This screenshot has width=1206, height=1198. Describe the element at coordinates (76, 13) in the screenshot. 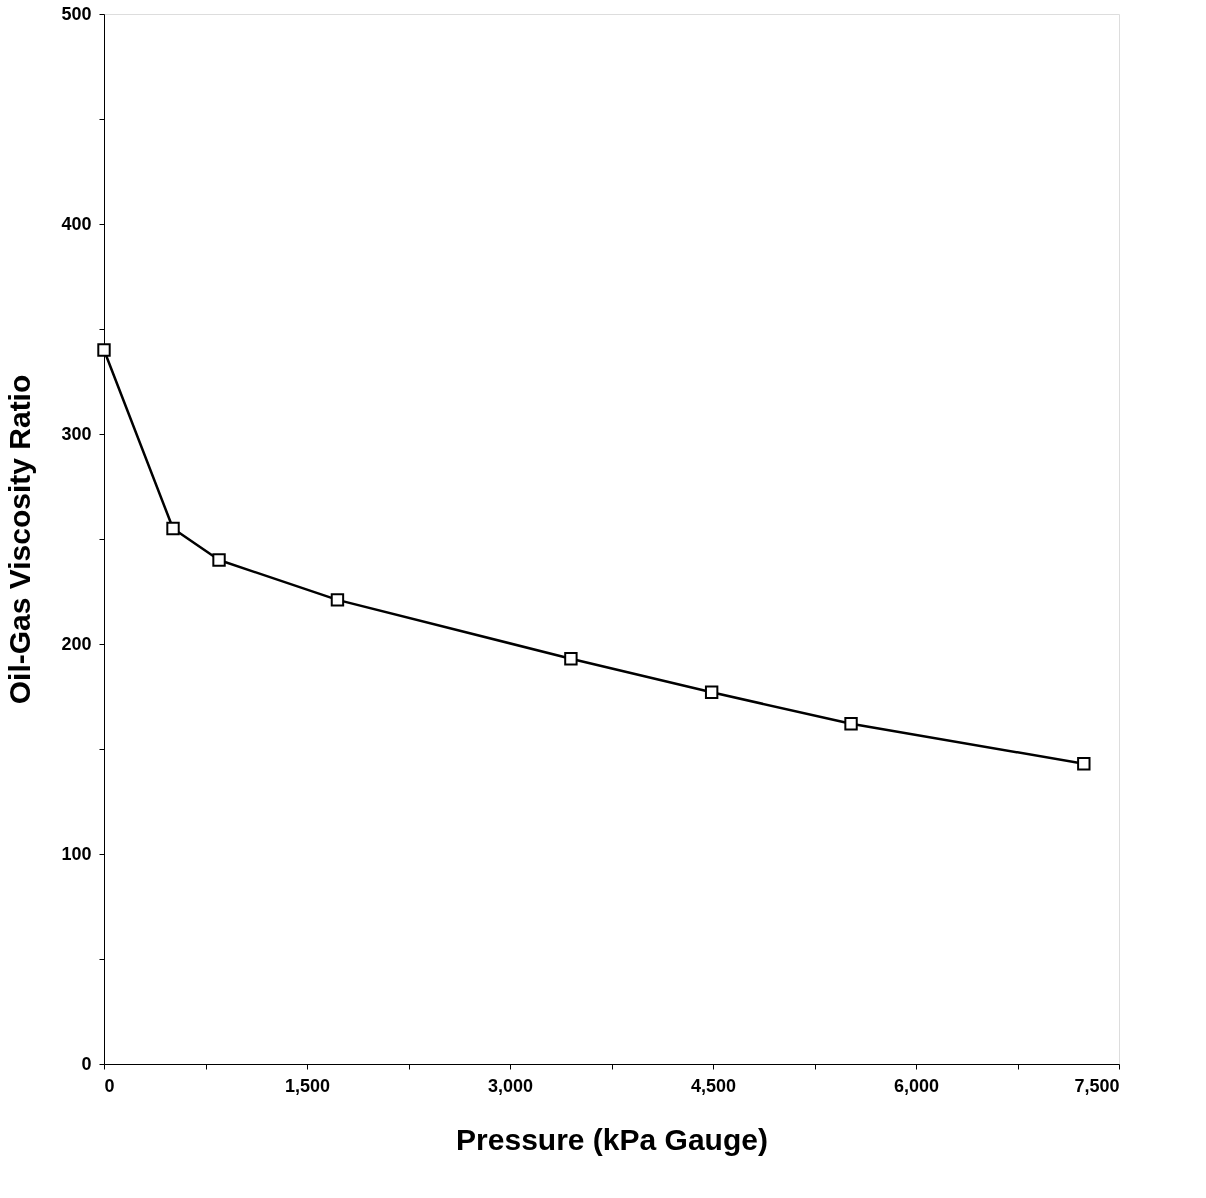

I see `y-tick-label: 500` at that location.